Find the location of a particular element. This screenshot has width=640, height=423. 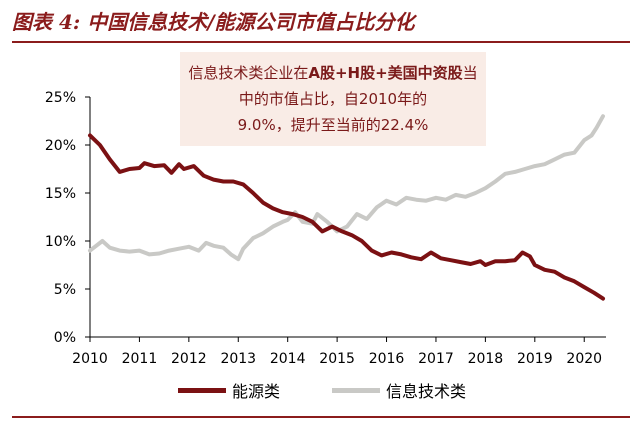

legend-item-it: 信息技术类 is located at coordinates (399, 390).